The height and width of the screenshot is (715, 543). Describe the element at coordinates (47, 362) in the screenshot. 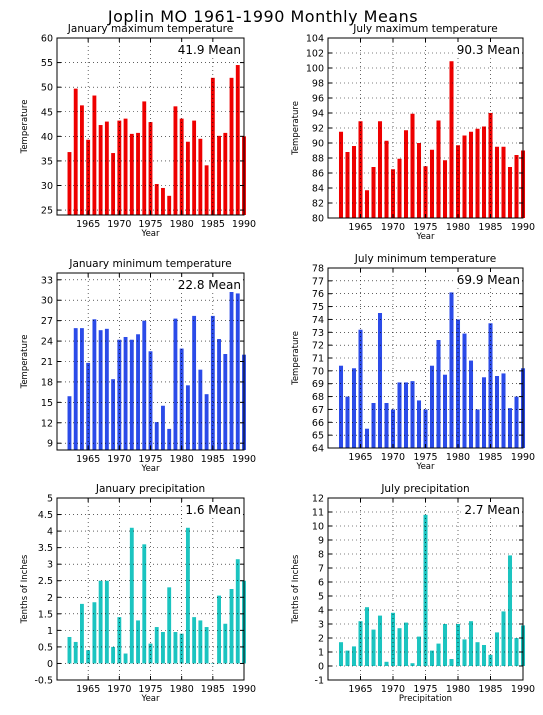

I see `y-tick-label: 21` at that location.